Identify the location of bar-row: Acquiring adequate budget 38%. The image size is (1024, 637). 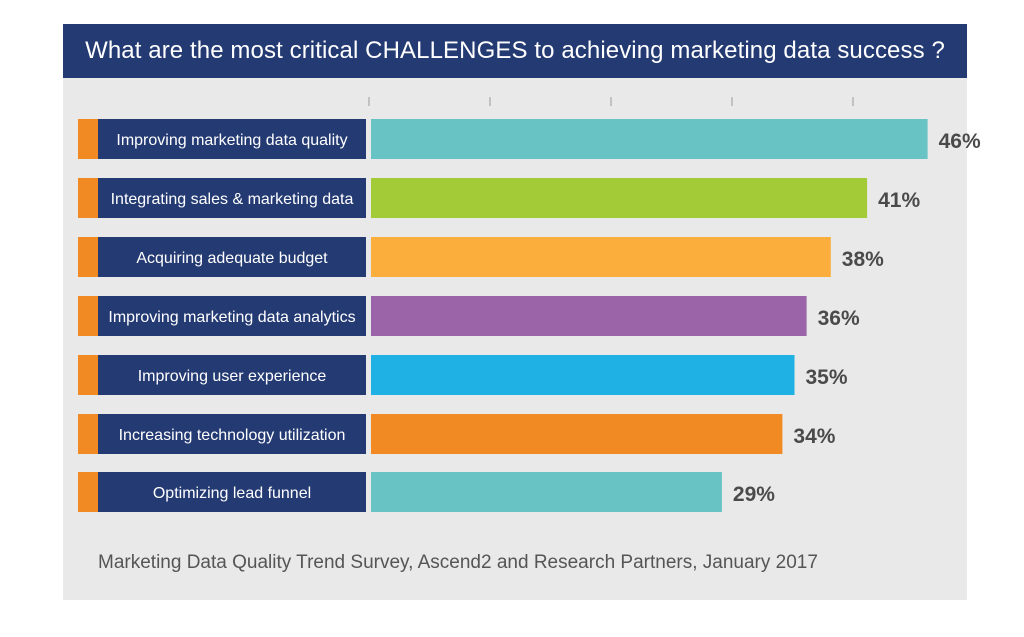
(481, 257).